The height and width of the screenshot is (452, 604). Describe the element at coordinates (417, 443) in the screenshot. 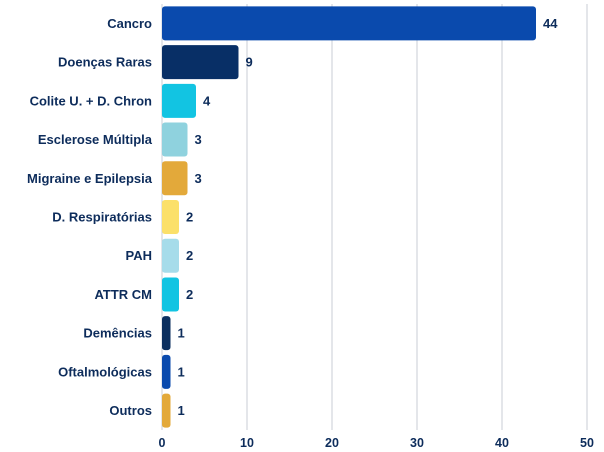

I see `x-tick-label: 30` at that location.